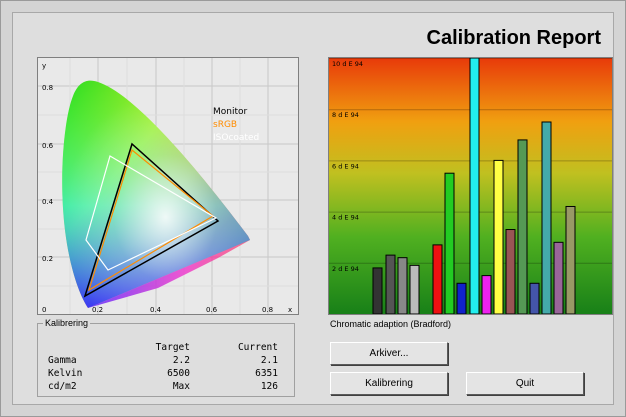 The image size is (626, 417). Describe the element at coordinates (181, 386) in the screenshot. I see `target-value: Max` at that location.